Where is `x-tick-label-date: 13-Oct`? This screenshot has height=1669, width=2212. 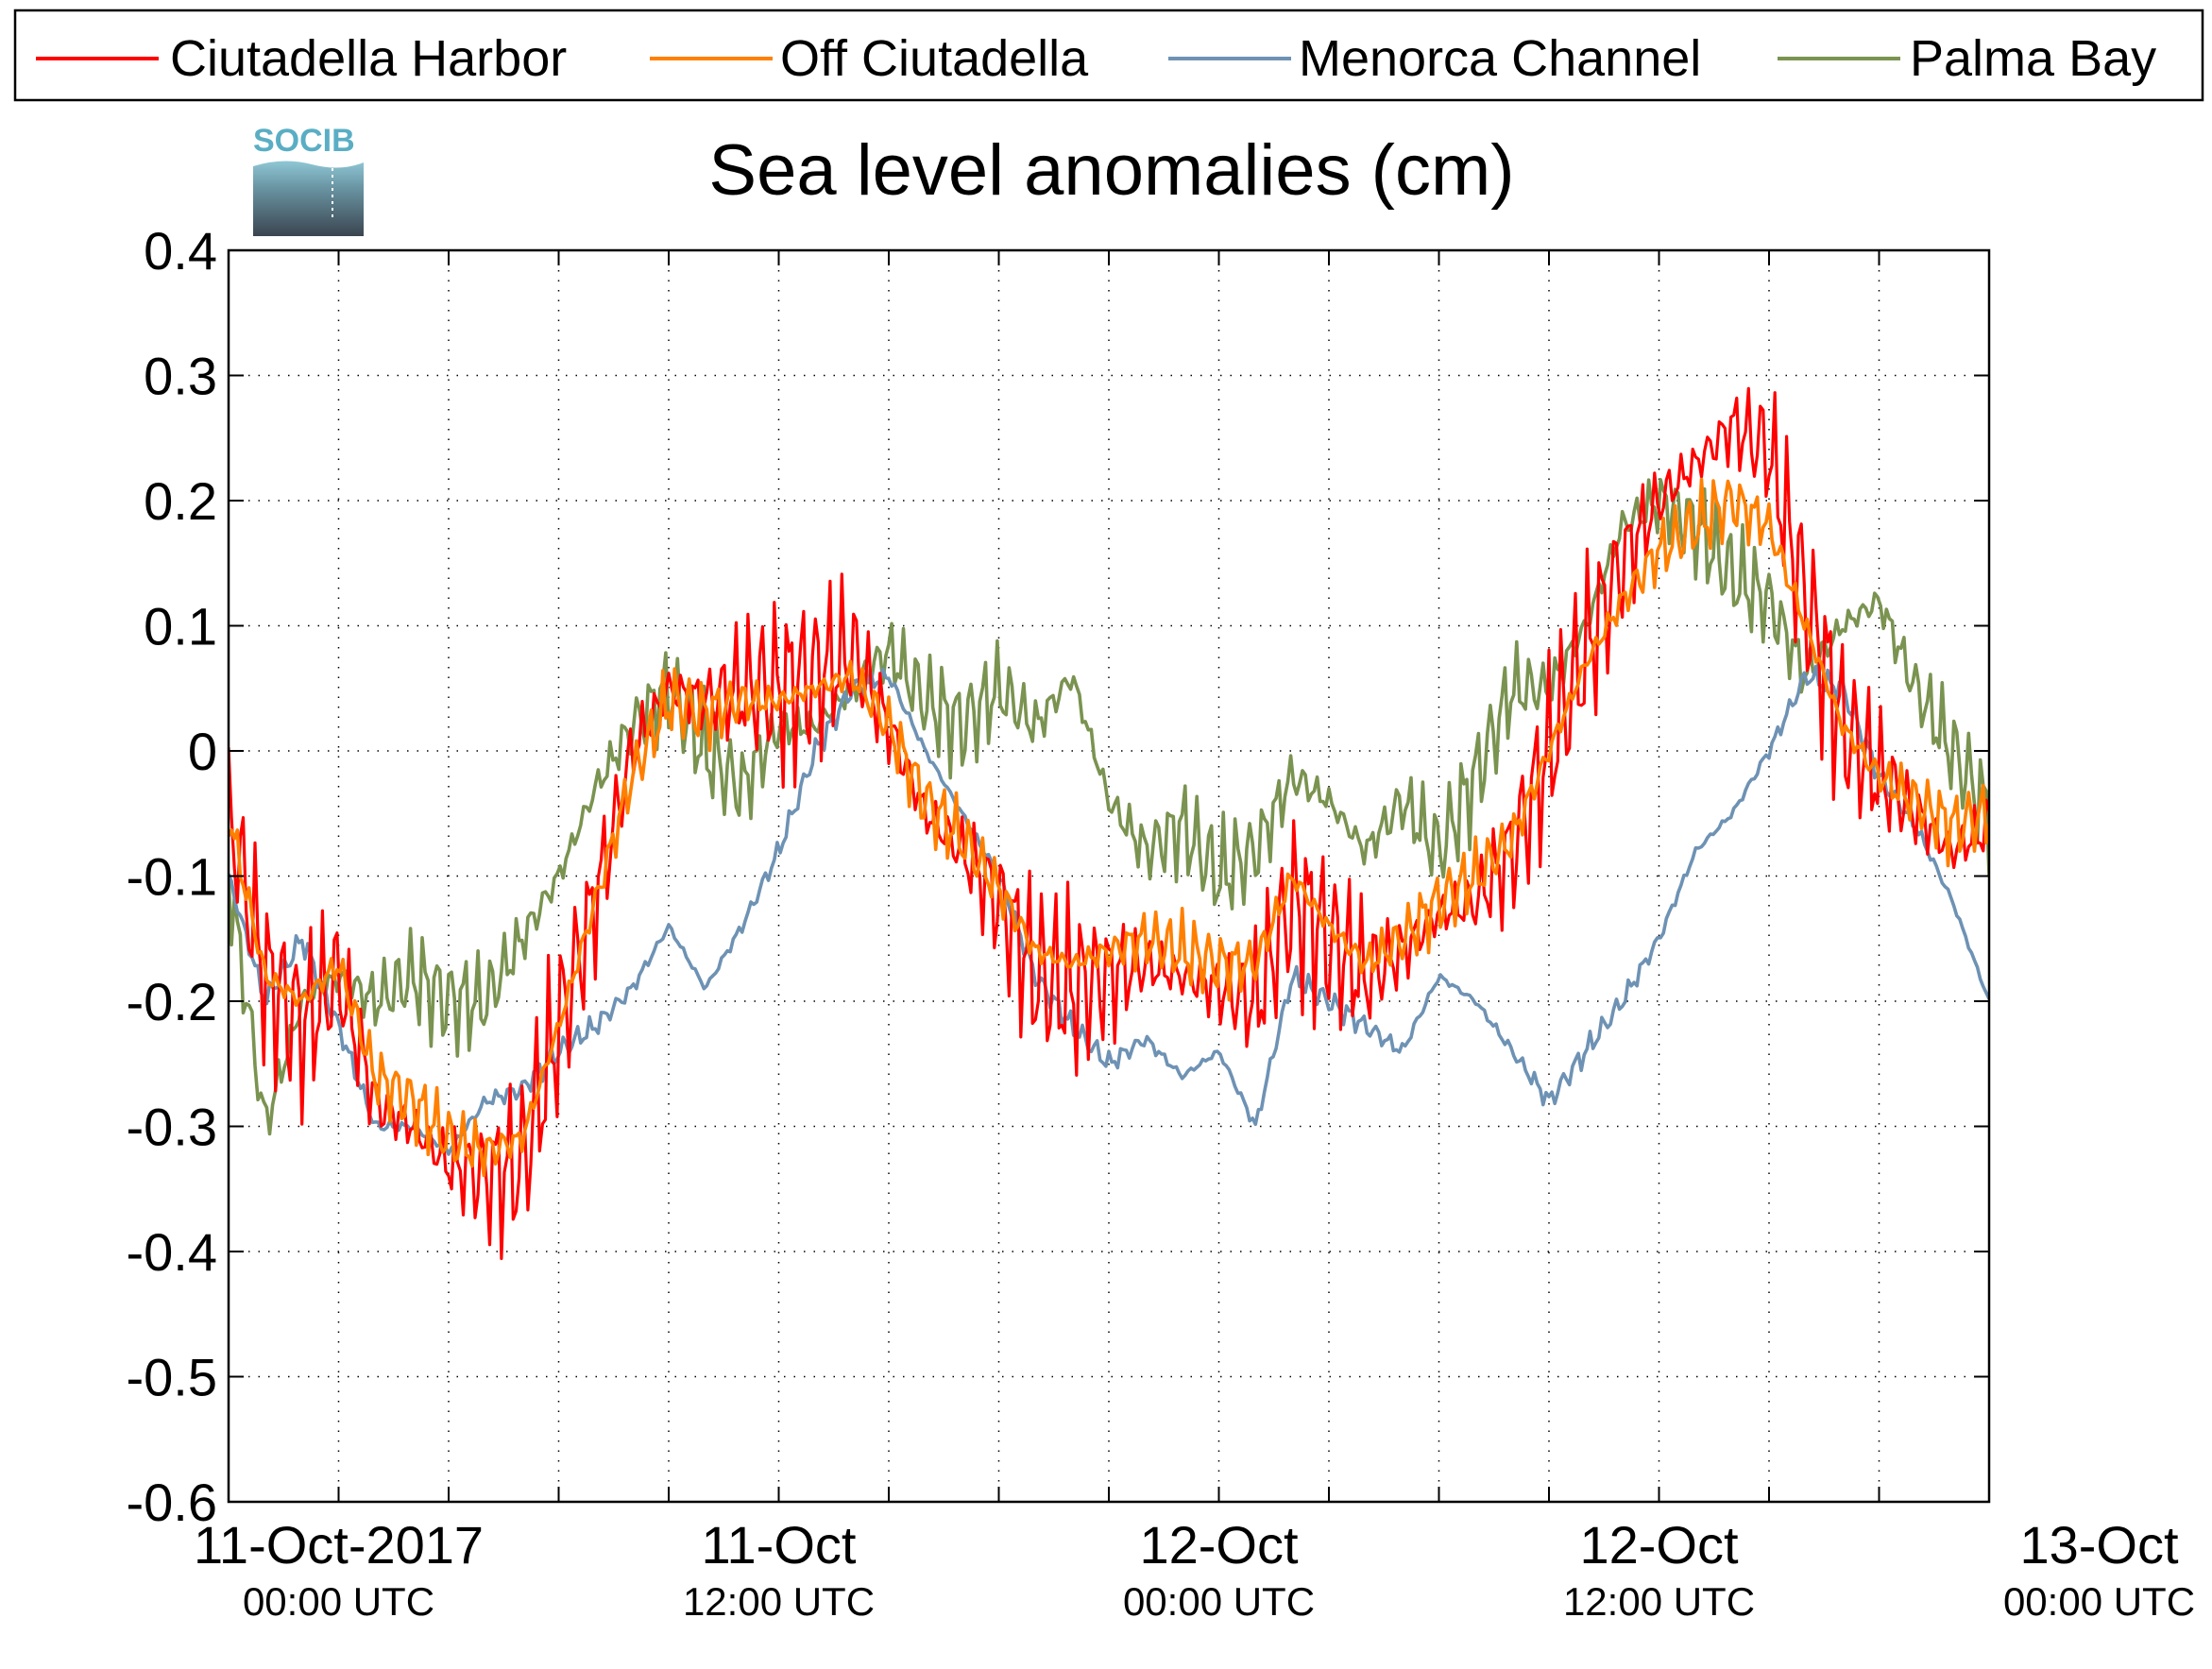 x-tick-label-date: 13-Oct is located at coordinates (2098, 1545).